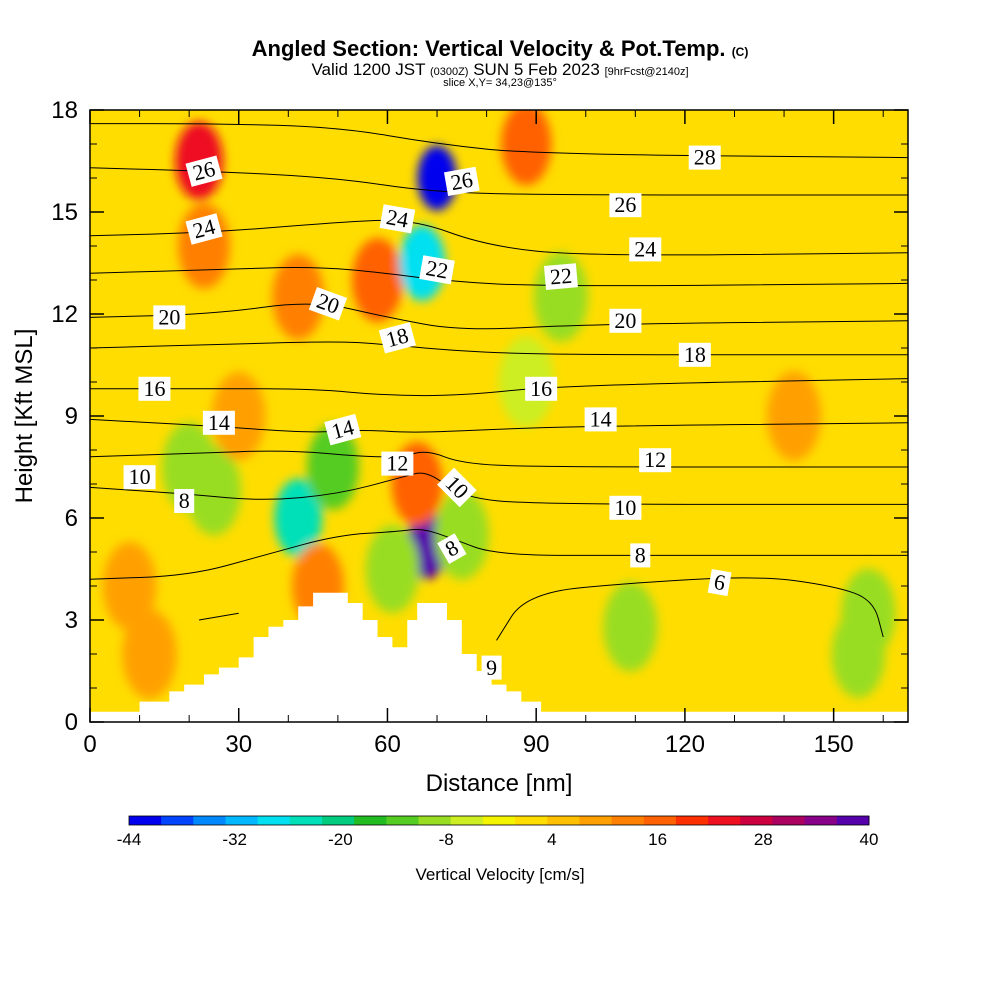 Image resolution: width=1000 pixels, height=1000 pixels. What do you see at coordinates (340, 839) in the screenshot?
I see `colorbar-tick-label: -20` at bounding box center [340, 839].